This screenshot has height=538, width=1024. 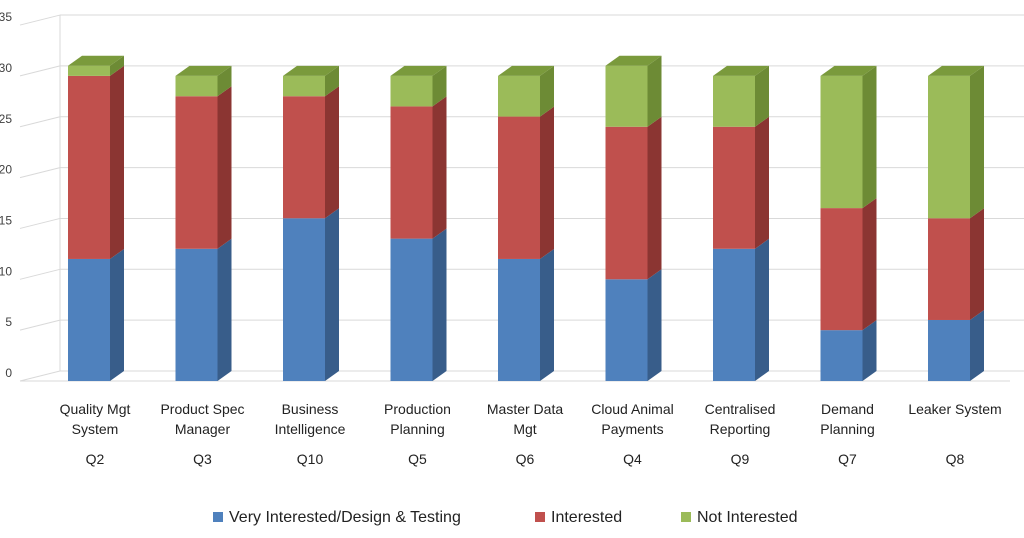 What do you see at coordinates (740, 429) in the screenshot?
I see `category-label: Reporting` at bounding box center [740, 429].